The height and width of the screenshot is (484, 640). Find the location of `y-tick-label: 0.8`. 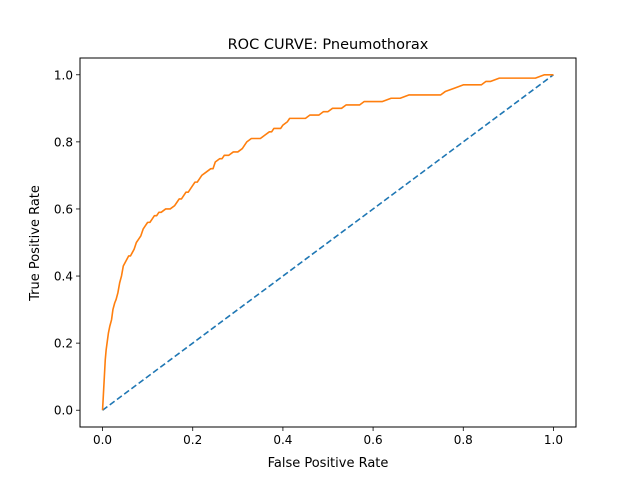

y-tick-label: 0.8 is located at coordinates (63, 142).